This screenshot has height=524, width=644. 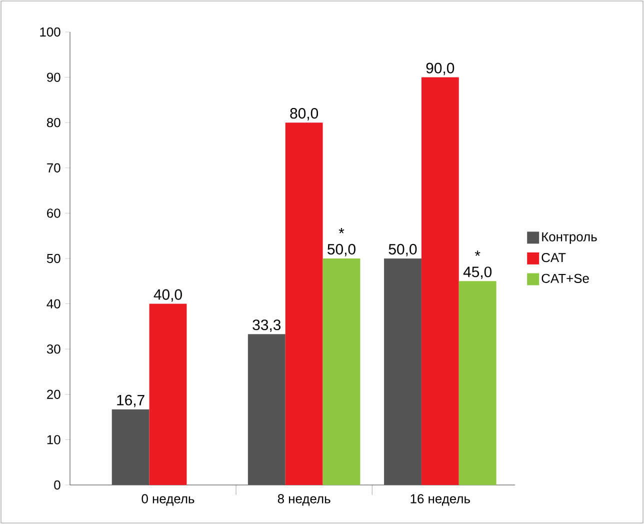 I want to click on data-label: 90,0, so click(x=440, y=69).